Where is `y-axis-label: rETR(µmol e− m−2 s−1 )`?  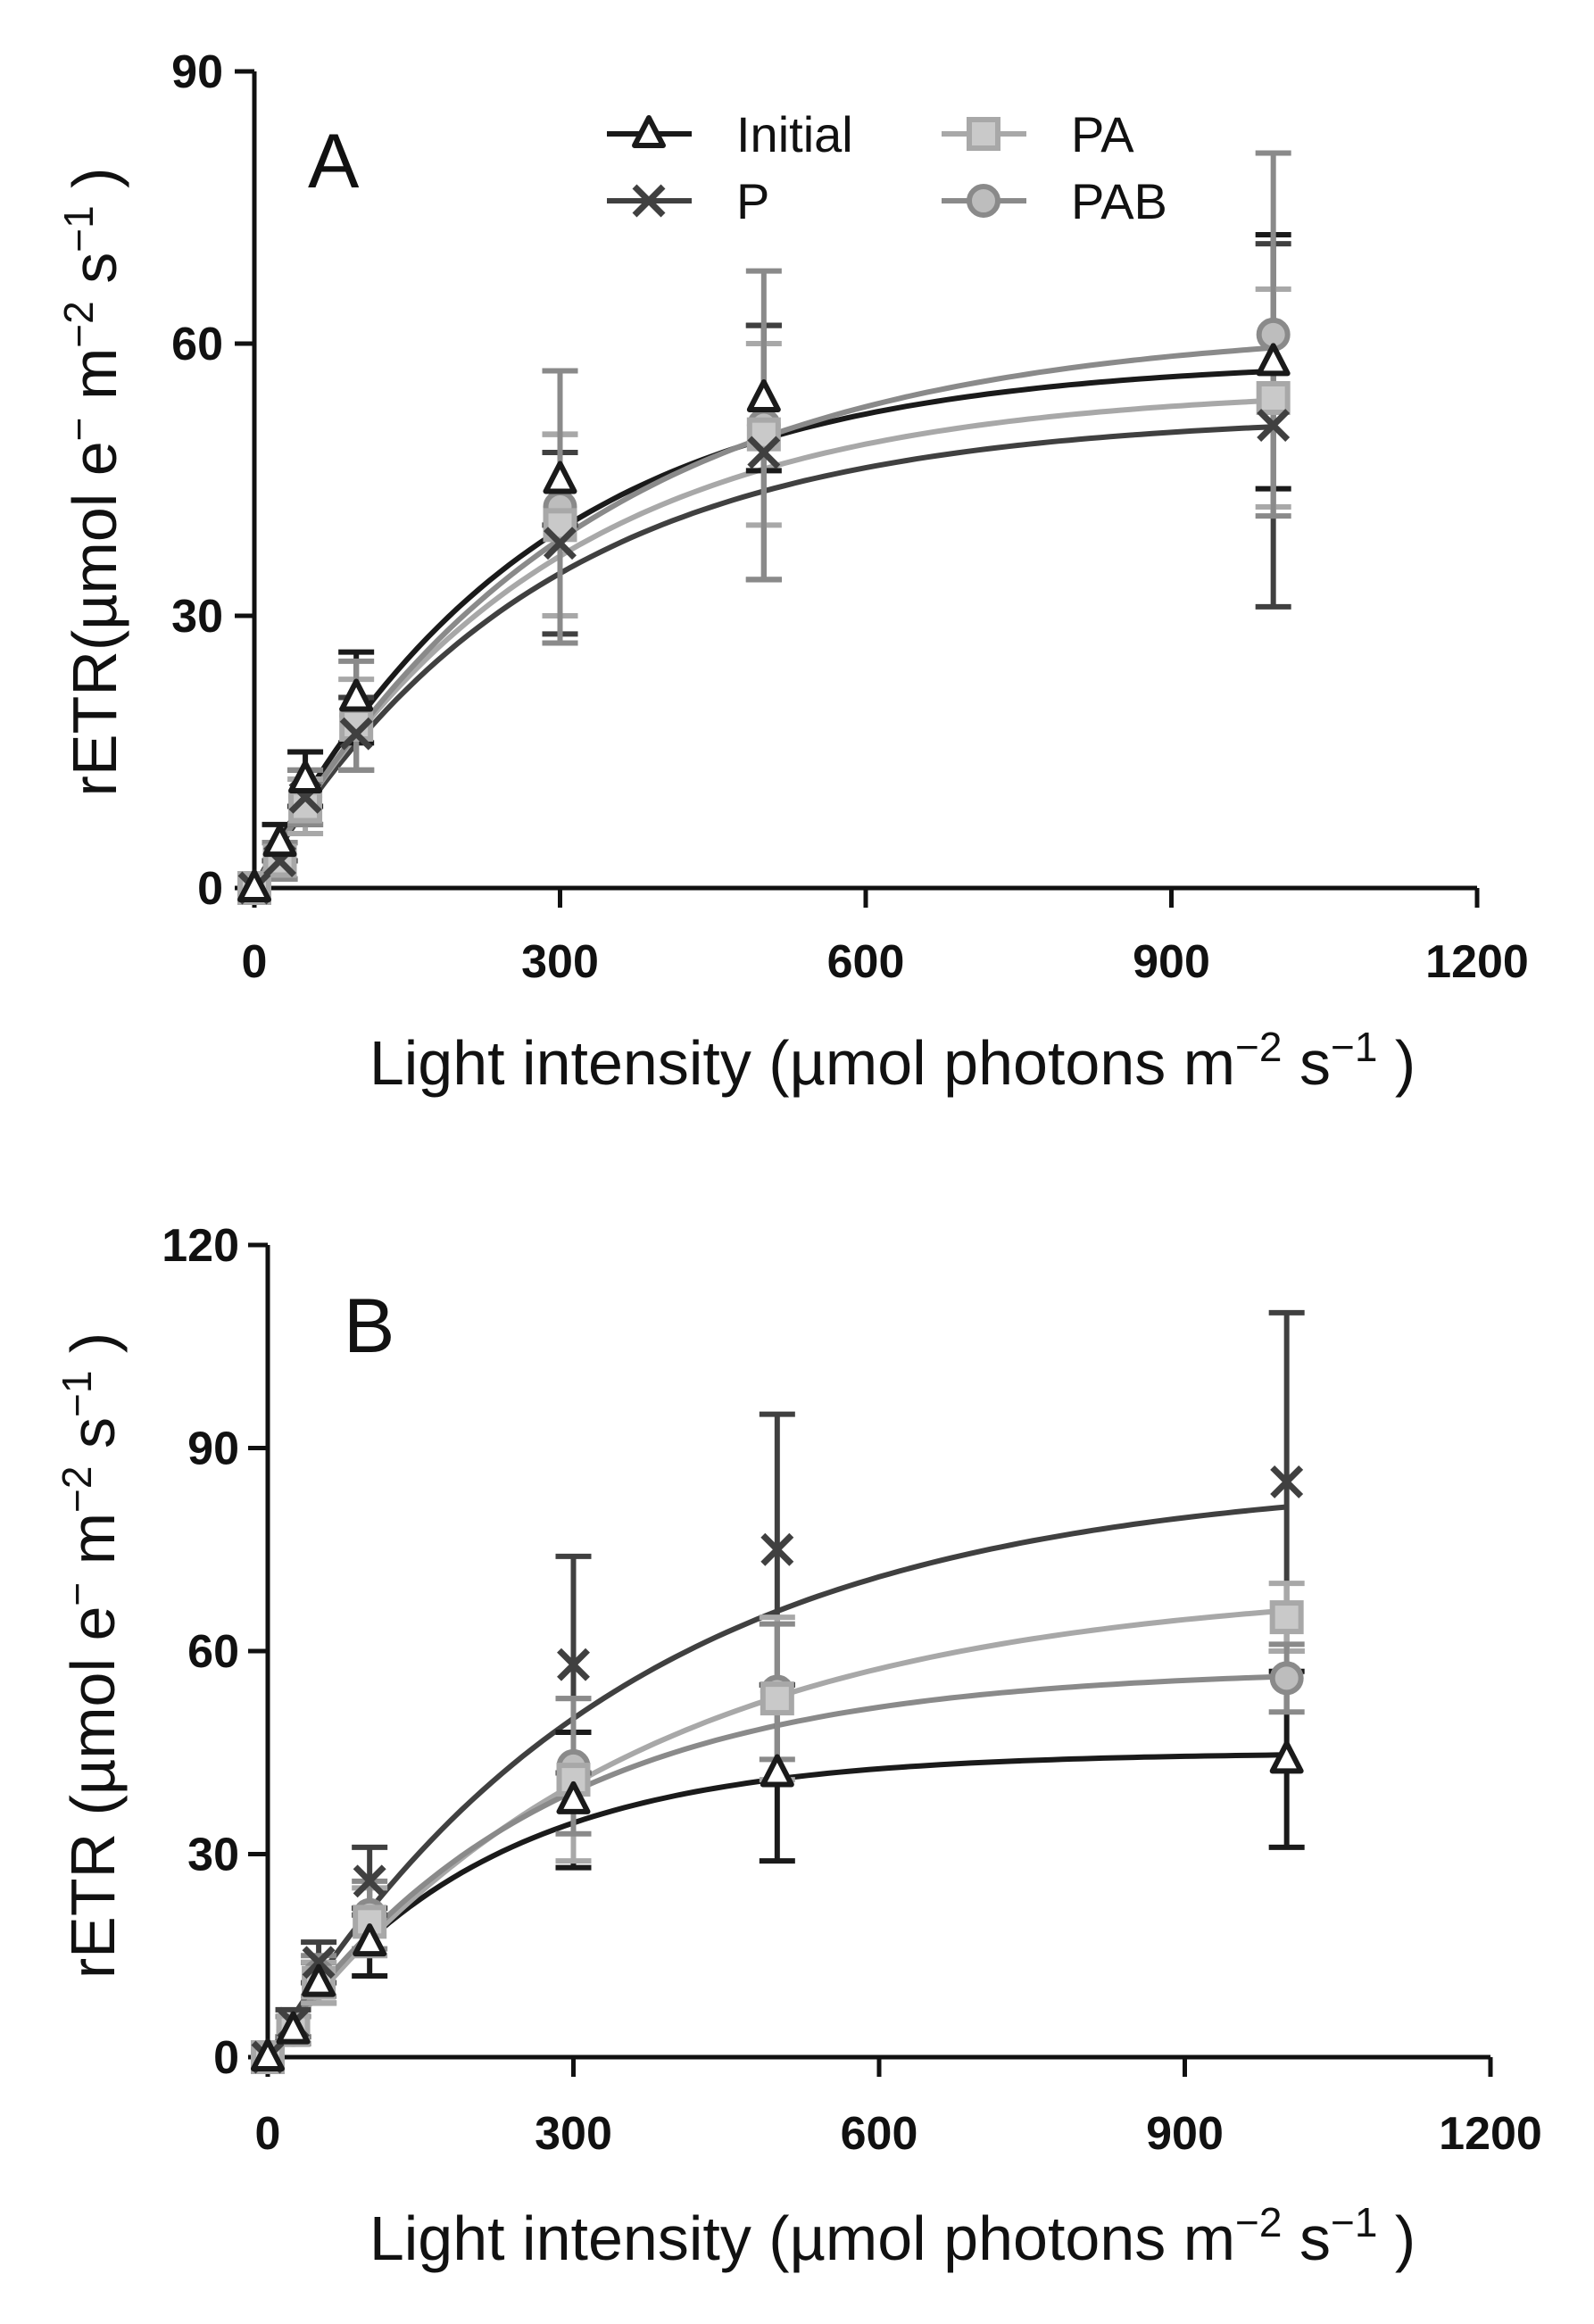 y-axis-label: rETR(µmol e− m−2 s−1 ) is located at coordinates (92, 482).